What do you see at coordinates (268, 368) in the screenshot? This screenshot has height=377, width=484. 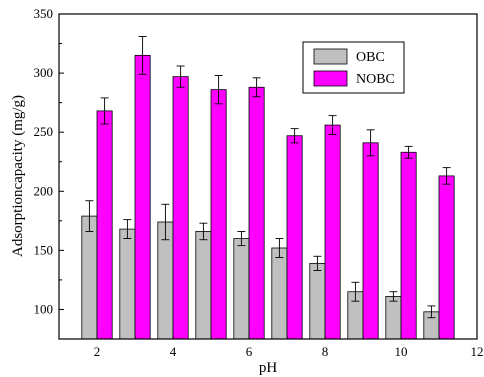 I see `x-axis-title: pH` at bounding box center [268, 368].